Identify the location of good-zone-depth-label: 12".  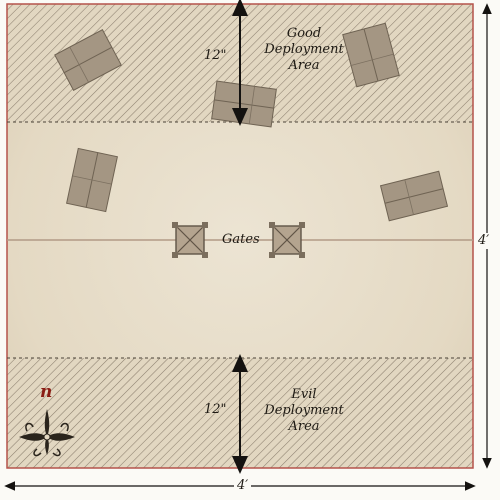
(215, 55).